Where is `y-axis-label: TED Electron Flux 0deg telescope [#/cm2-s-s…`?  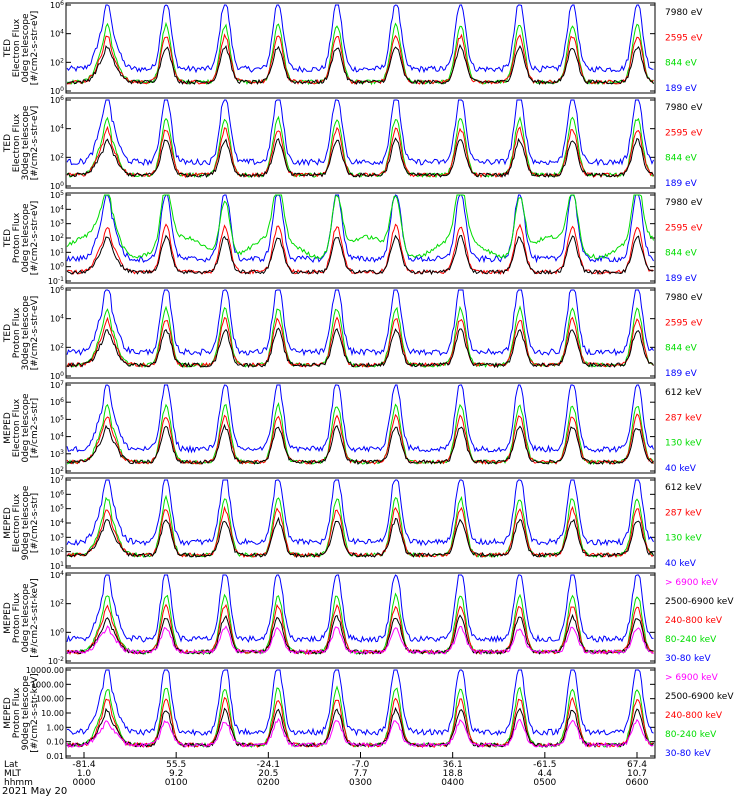 y-axis-label: TED Electron Flux 0deg telescope [#/cm2-s-s… is located at coordinates (21, 48).